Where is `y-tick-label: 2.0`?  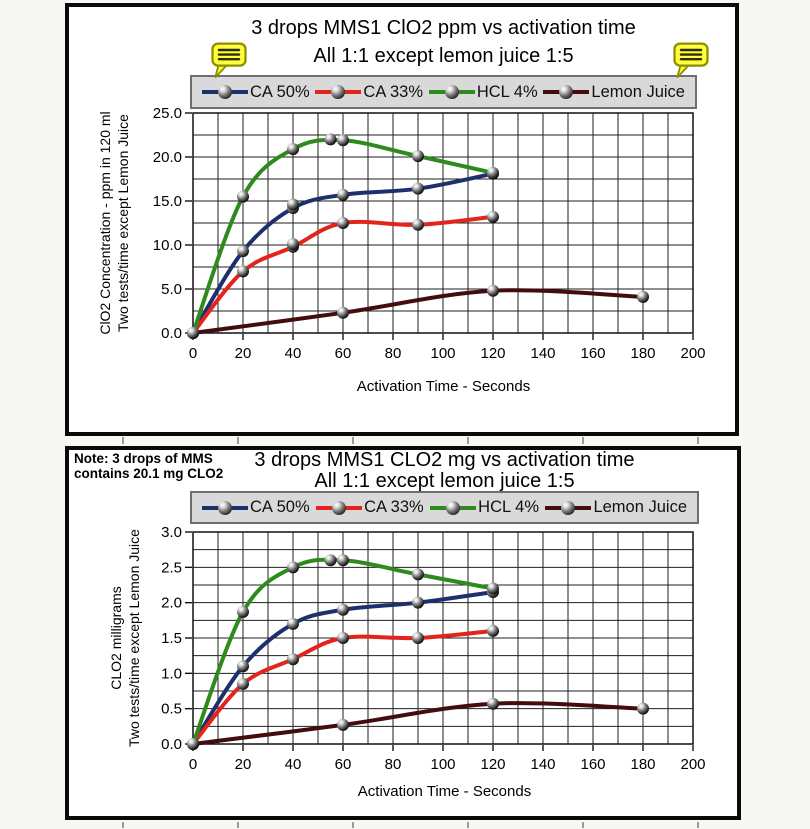
y-tick-label: 2.0 is located at coordinates (171, 603).